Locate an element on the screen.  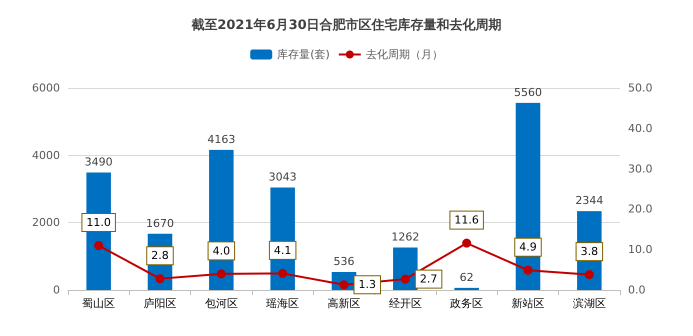
x-tick-label: 包河区 is located at coordinates (221, 303).